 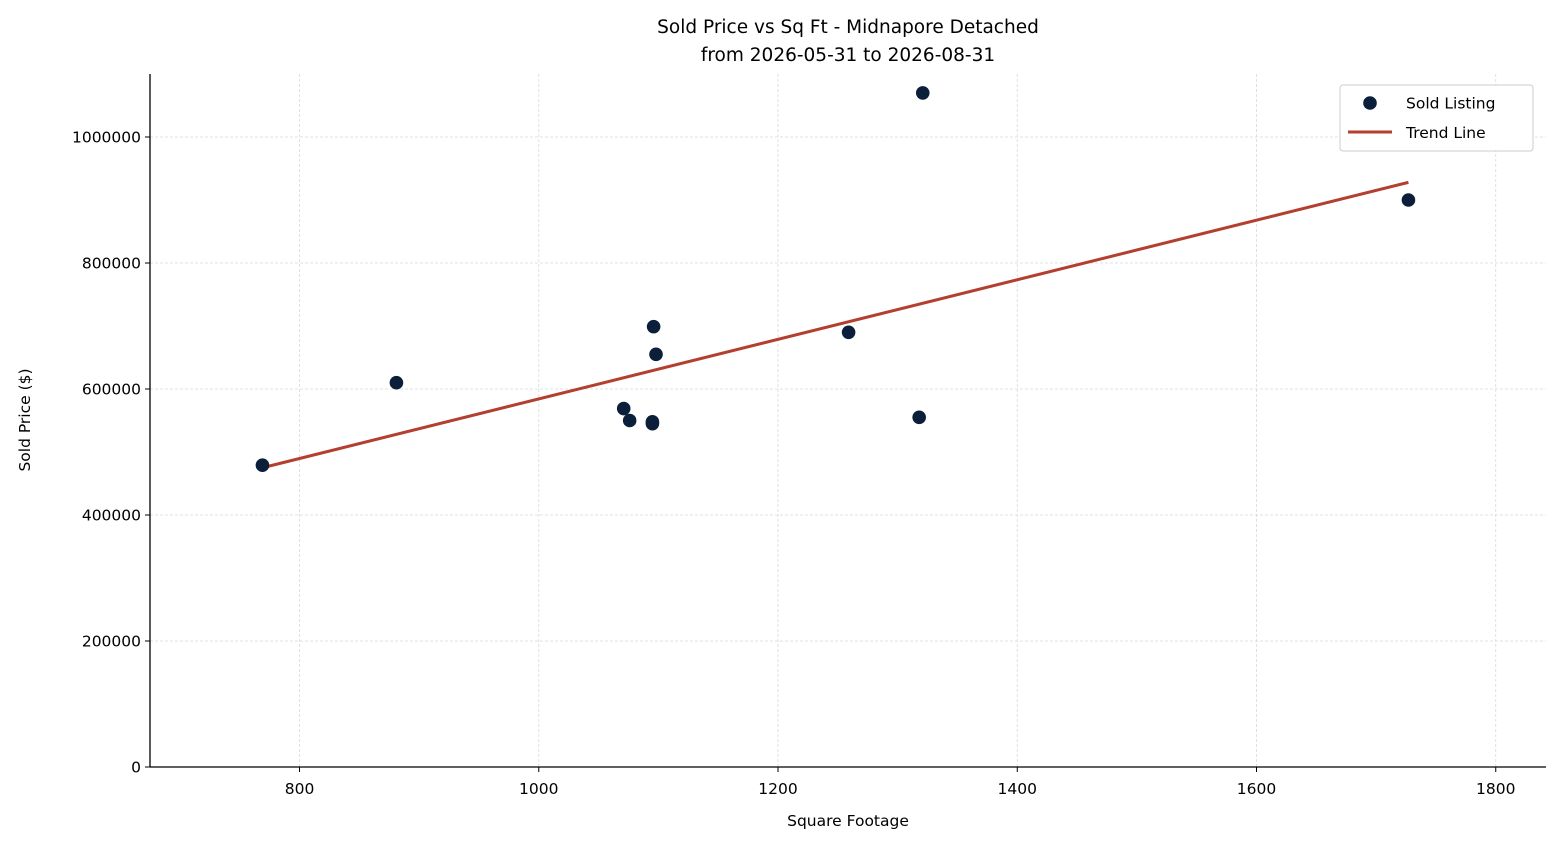 I want to click on legend-box, so click(x=1436, y=118).